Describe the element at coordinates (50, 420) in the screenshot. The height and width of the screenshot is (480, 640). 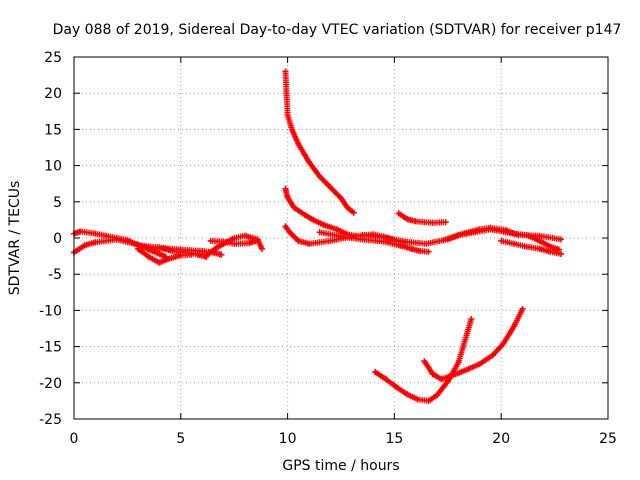
I see `y-tick-label: -25` at that location.